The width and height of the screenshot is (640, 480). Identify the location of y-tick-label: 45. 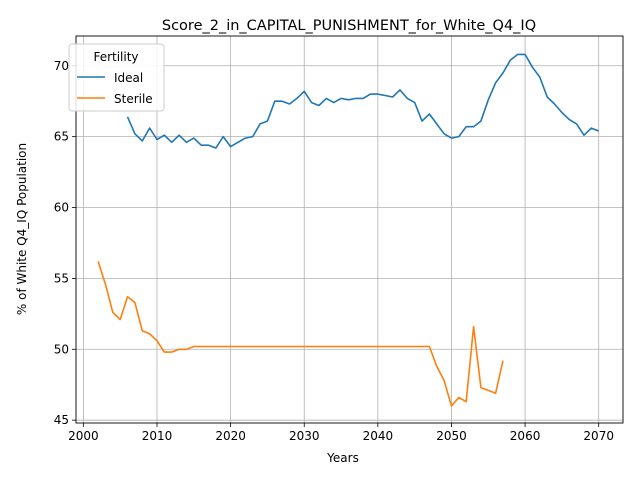
(61, 420).